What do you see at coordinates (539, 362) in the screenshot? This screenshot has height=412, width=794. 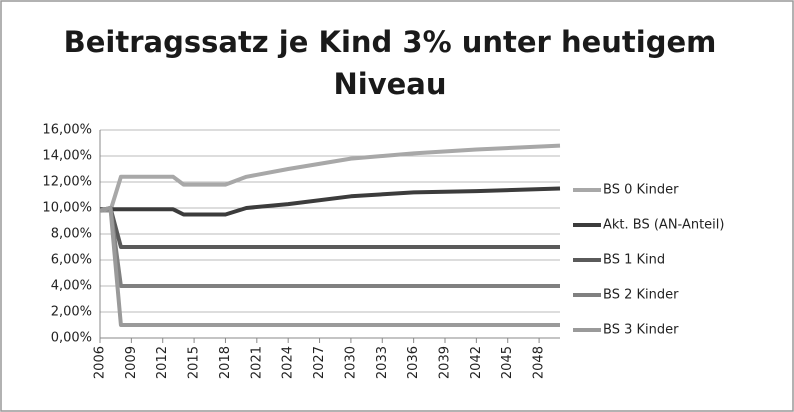 I see `x-tick-label: 2048` at bounding box center [539, 362].